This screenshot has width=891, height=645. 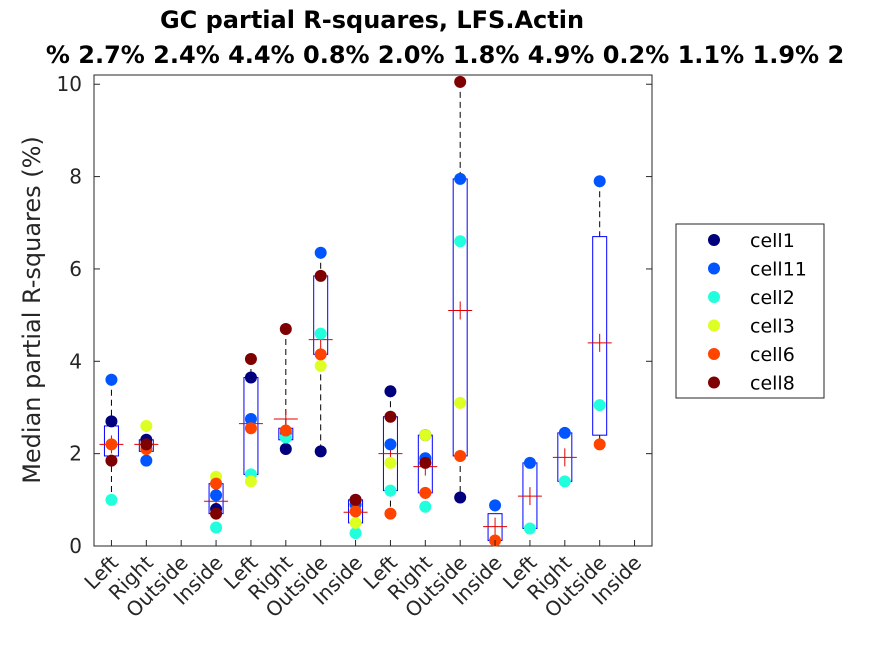 I want to click on legend-marker-cell6, so click(x=714, y=354).